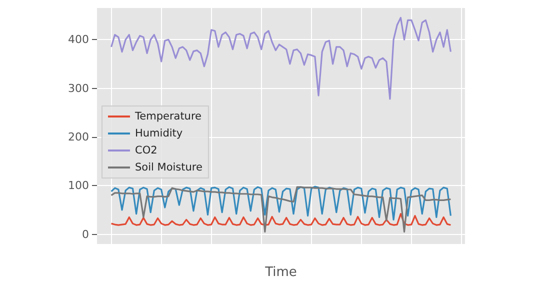 The image size is (534, 284). I want to click on legend-label: Humidity, so click(159, 134).